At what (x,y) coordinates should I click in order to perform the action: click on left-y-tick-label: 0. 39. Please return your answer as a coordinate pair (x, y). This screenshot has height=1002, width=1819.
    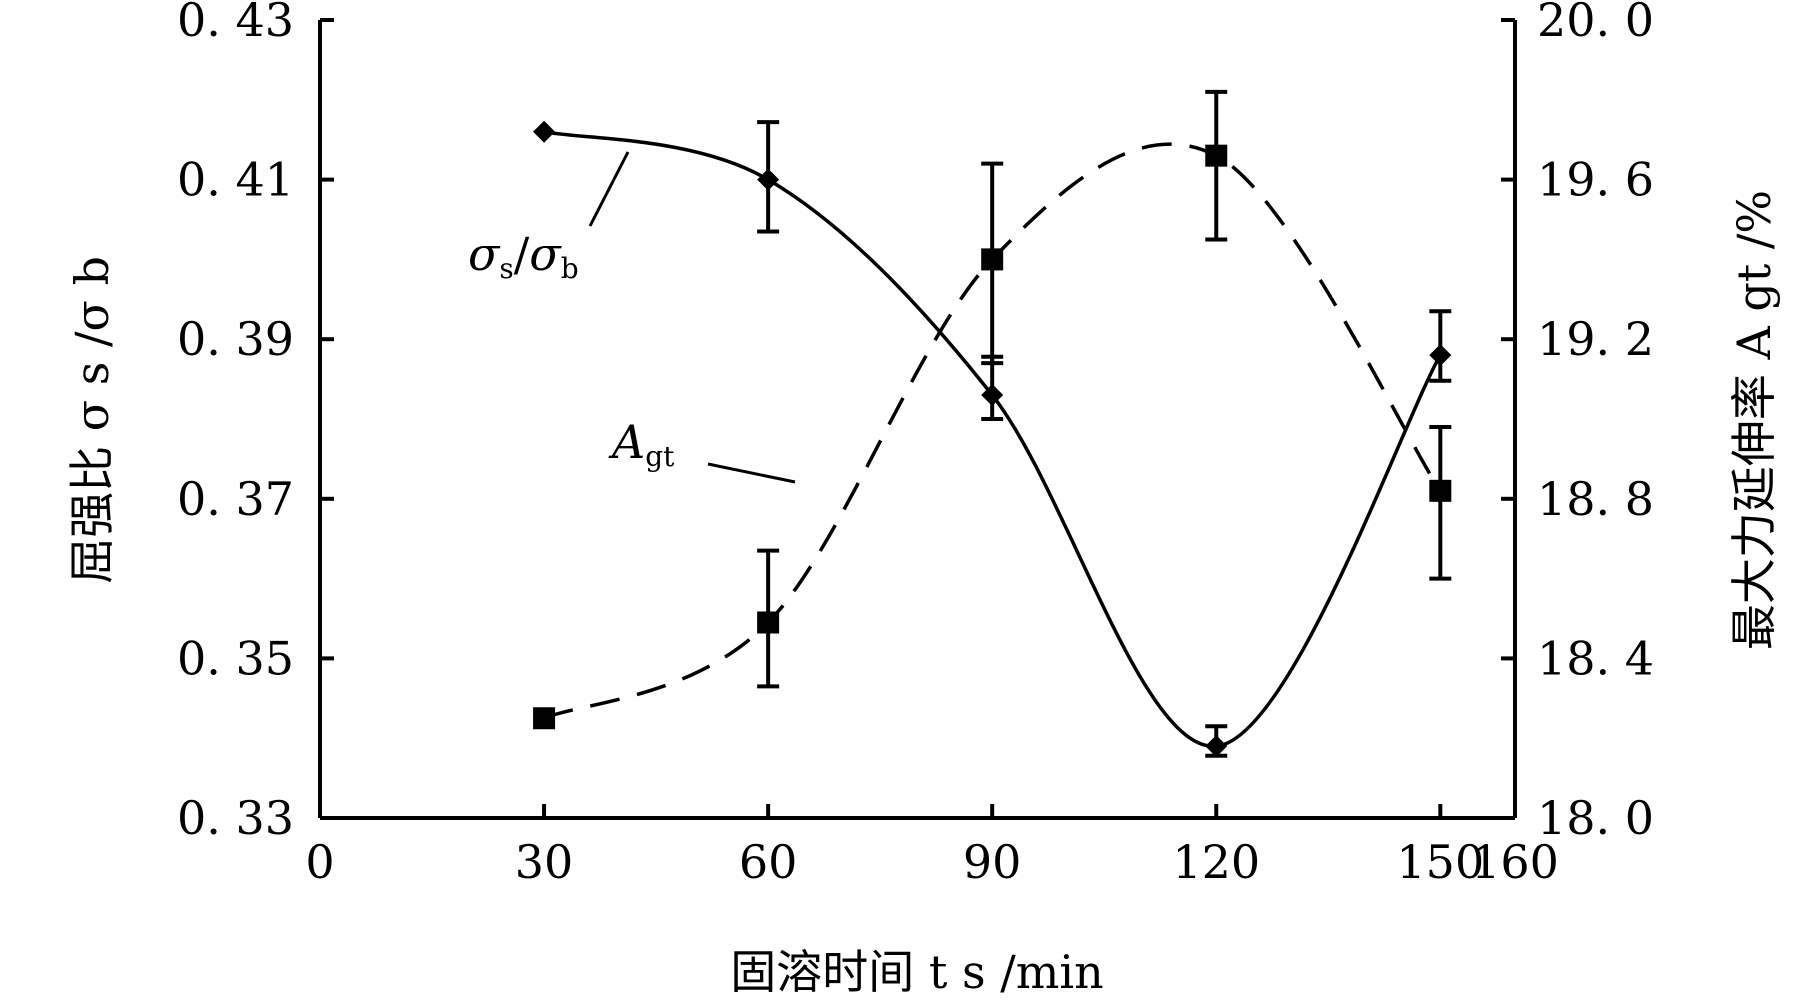
    Looking at the image, I should click on (235, 339).